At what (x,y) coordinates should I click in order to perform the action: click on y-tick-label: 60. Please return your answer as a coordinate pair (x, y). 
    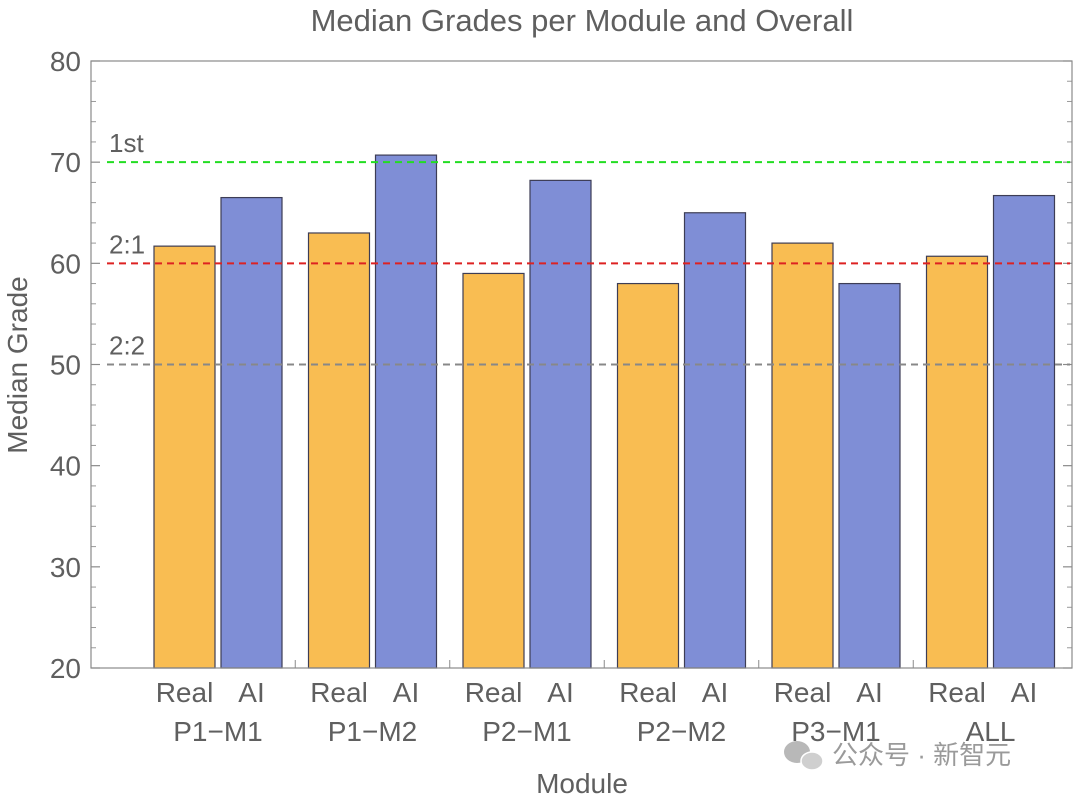
    Looking at the image, I should click on (65, 263).